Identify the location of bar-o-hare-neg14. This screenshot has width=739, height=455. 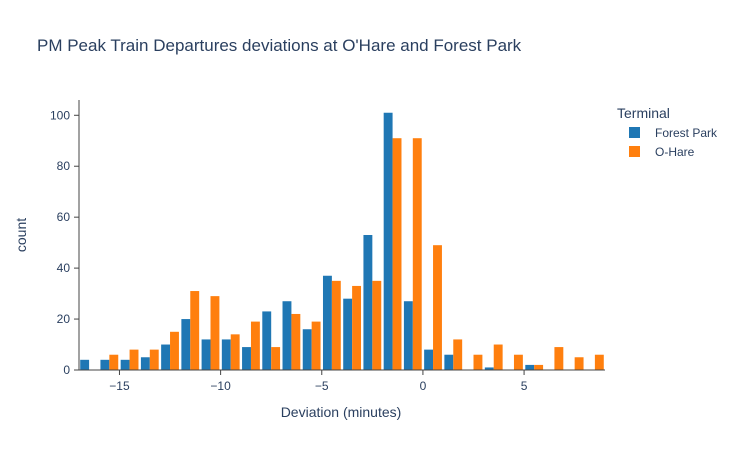
(154, 359).